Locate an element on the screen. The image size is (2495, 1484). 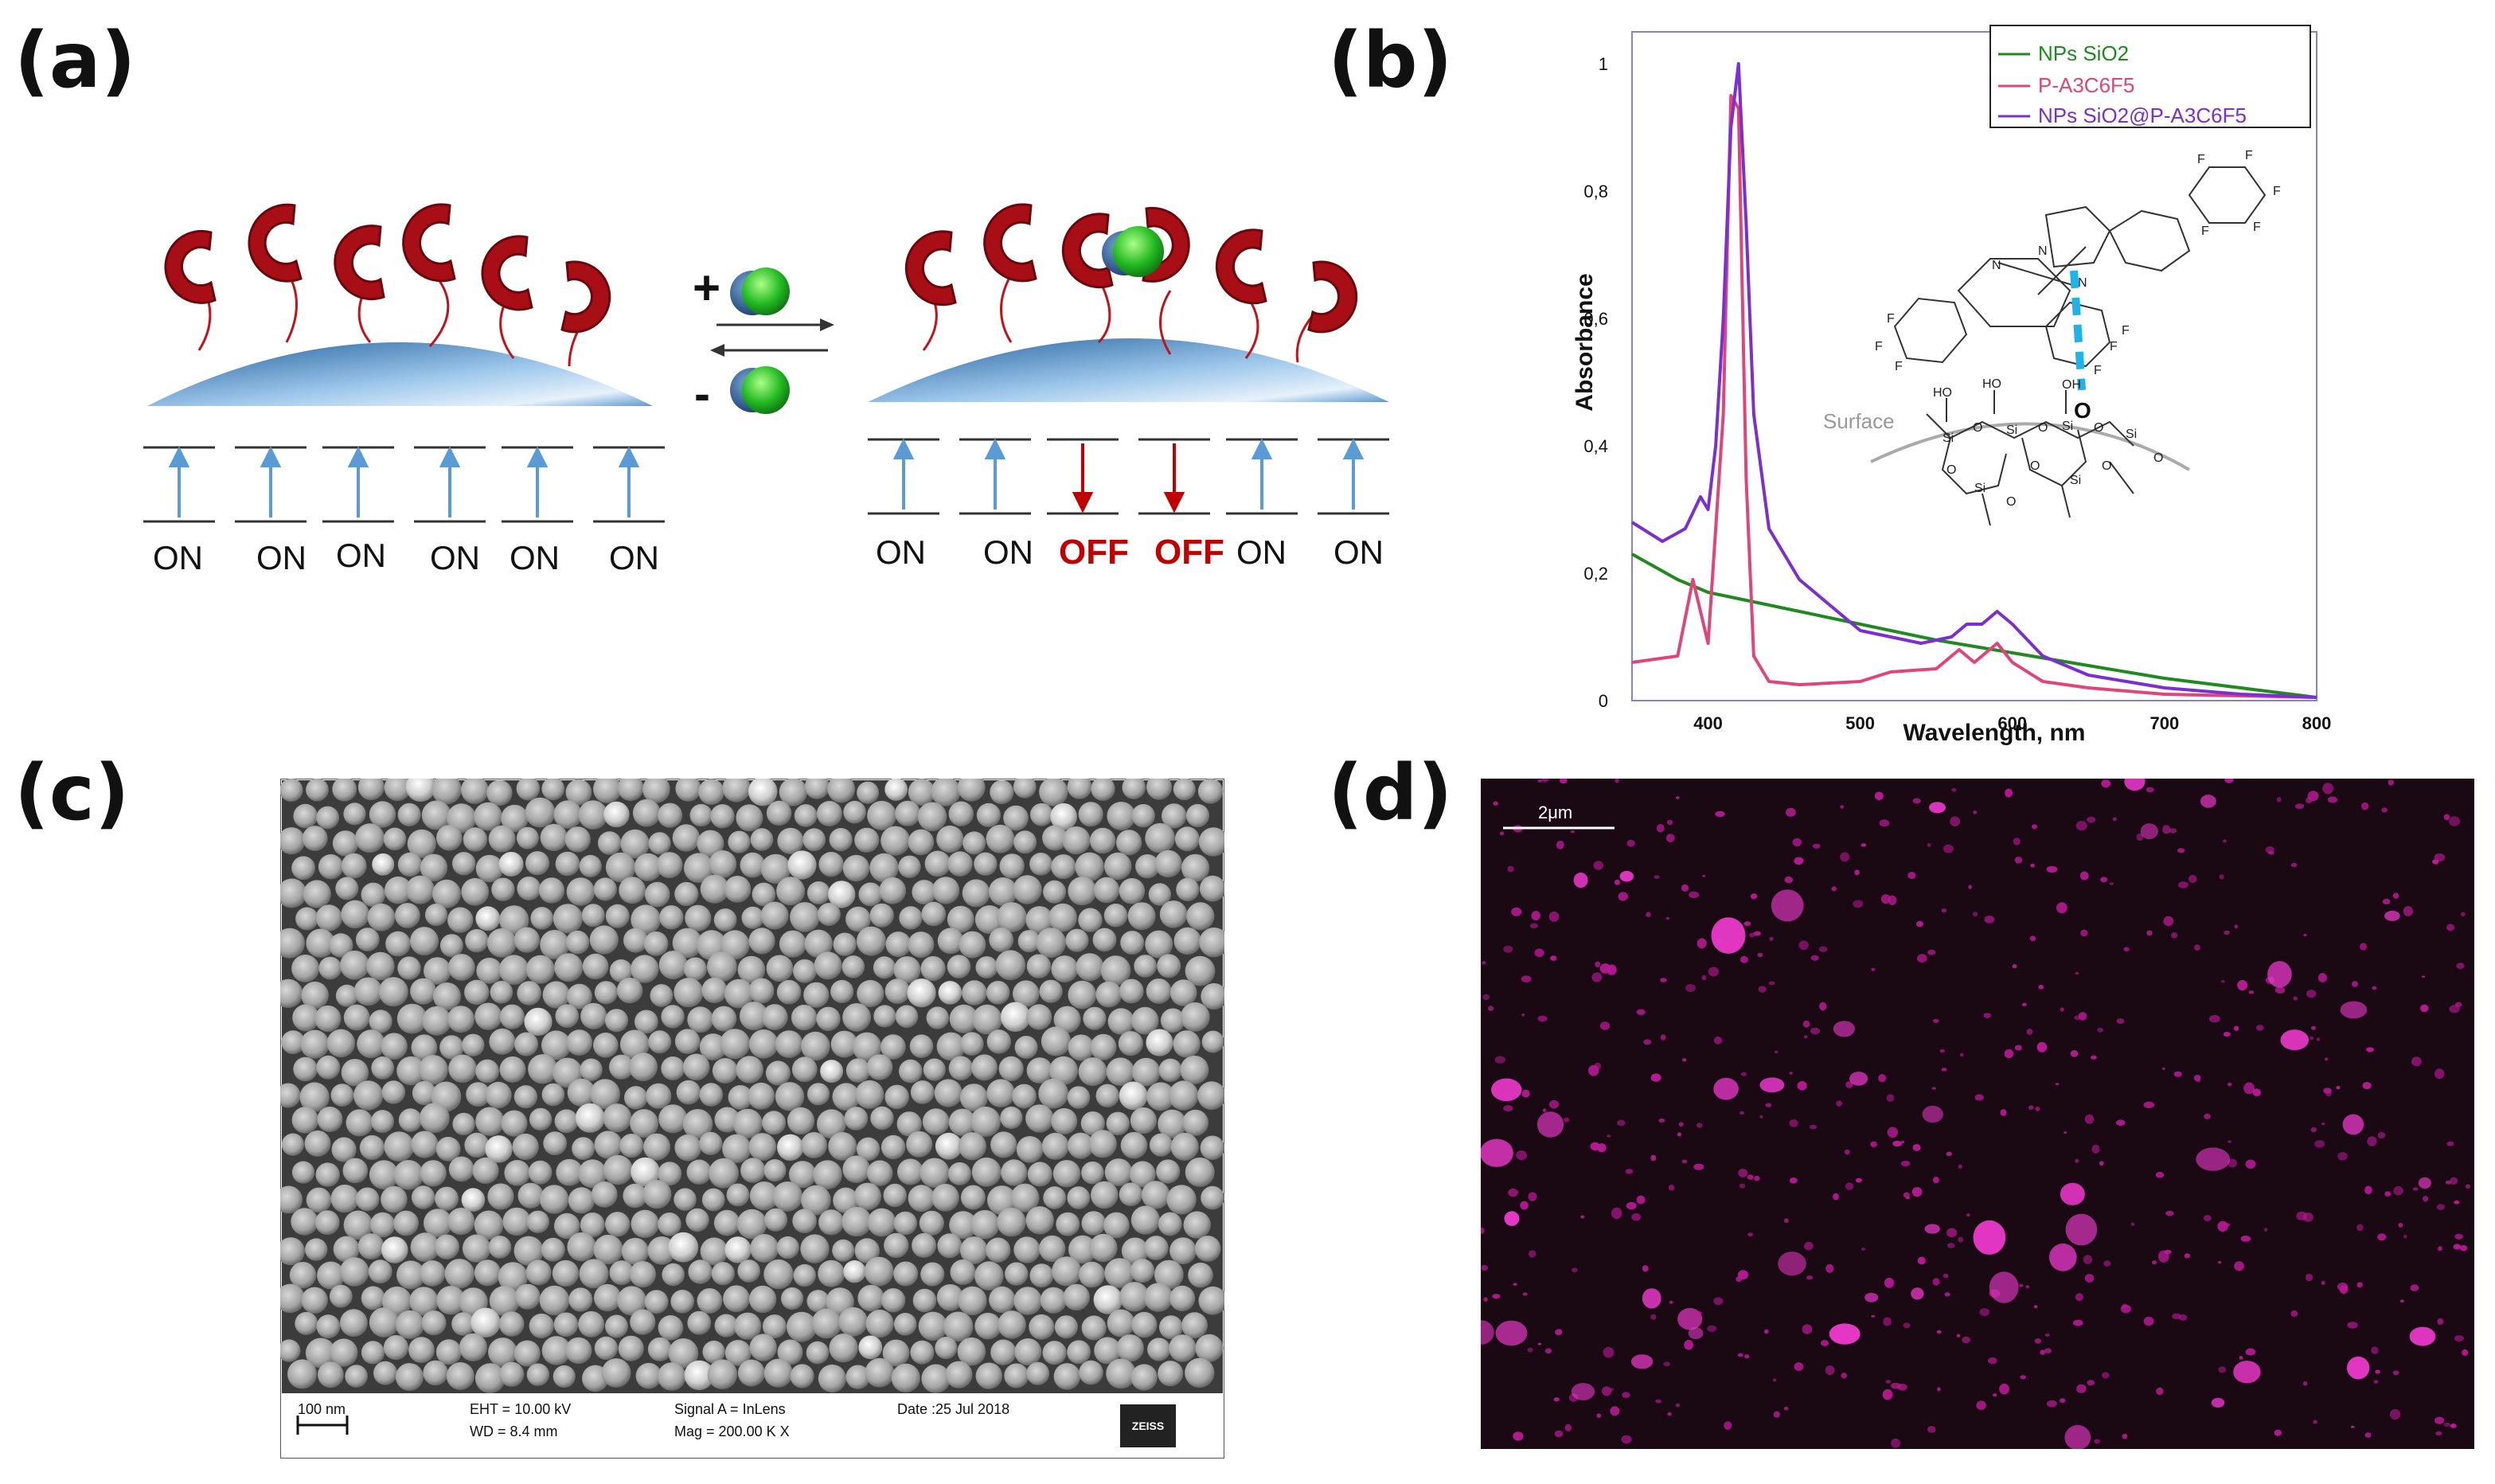
state-left-1: ON is located at coordinates (178, 557).